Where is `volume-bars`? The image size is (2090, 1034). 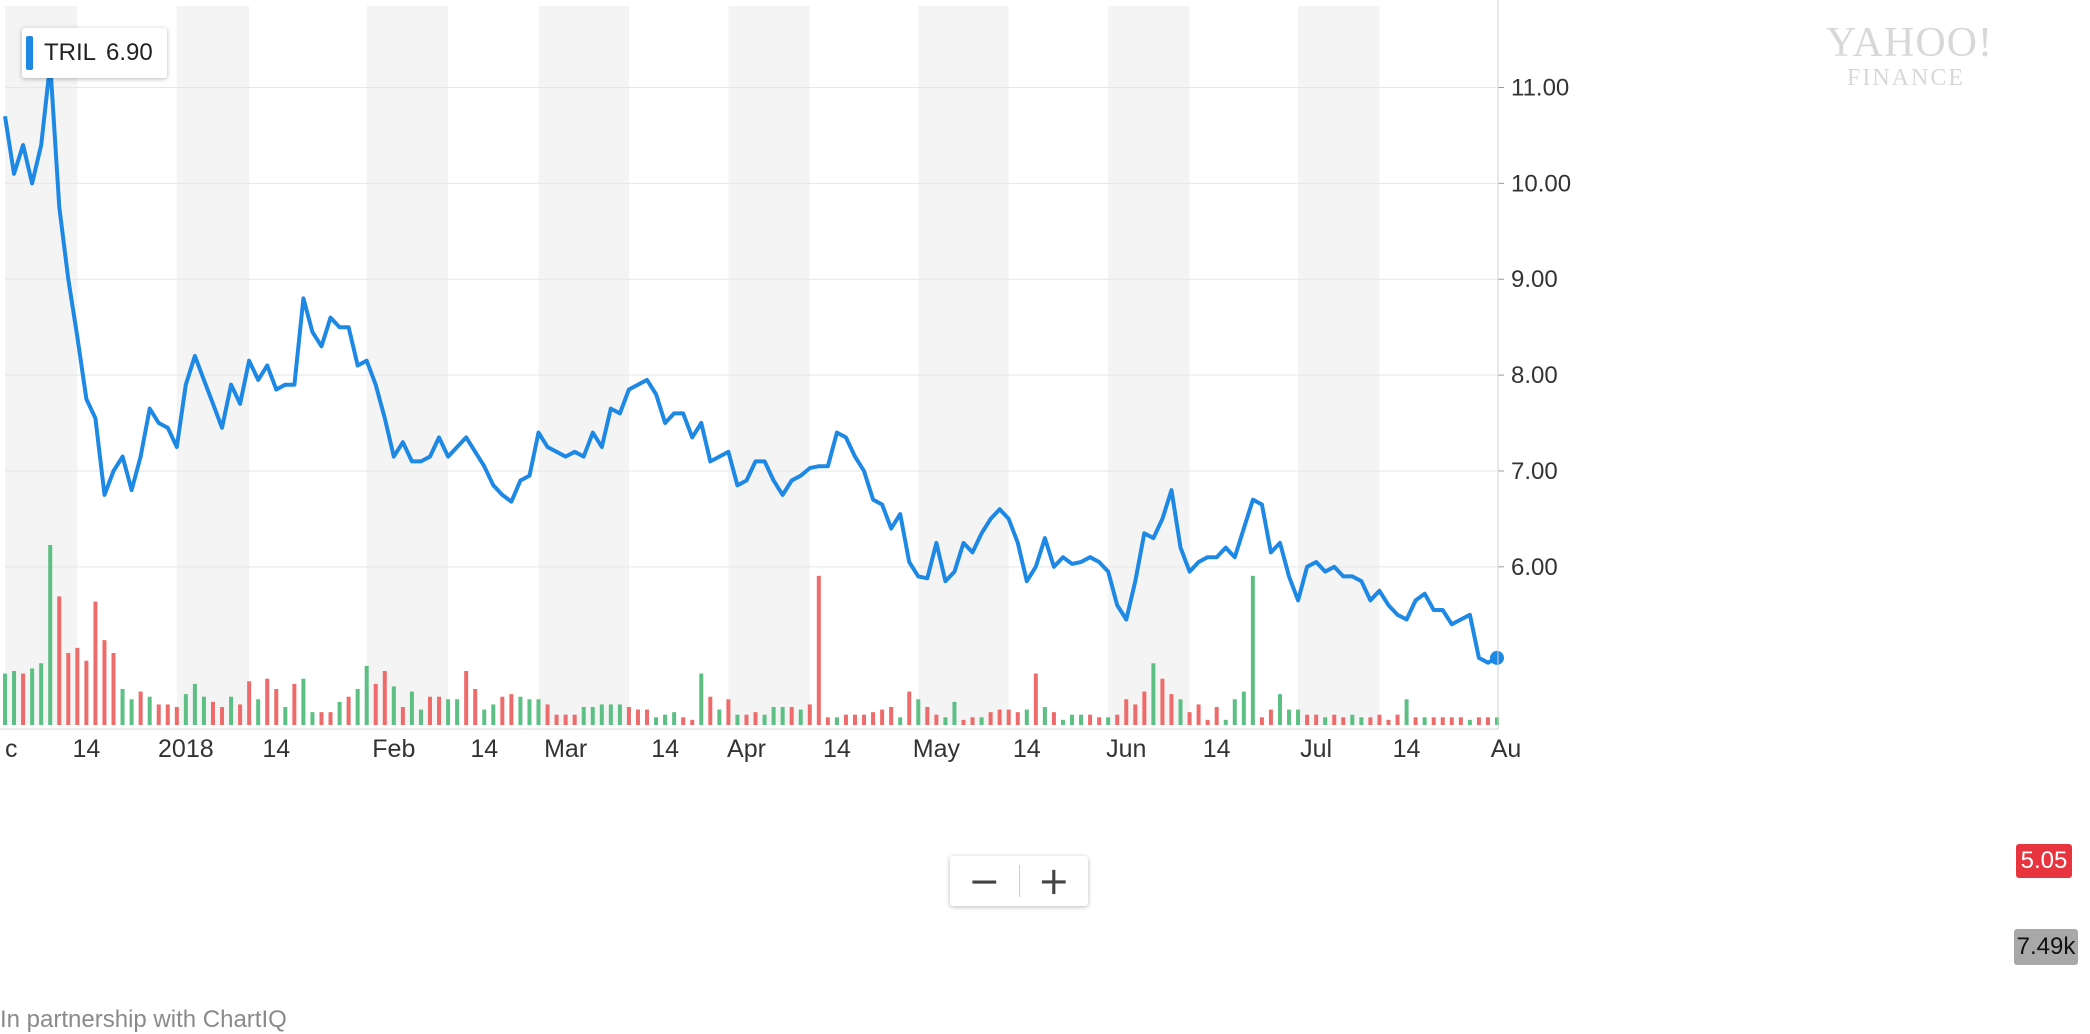 volume-bars is located at coordinates (751, 635).